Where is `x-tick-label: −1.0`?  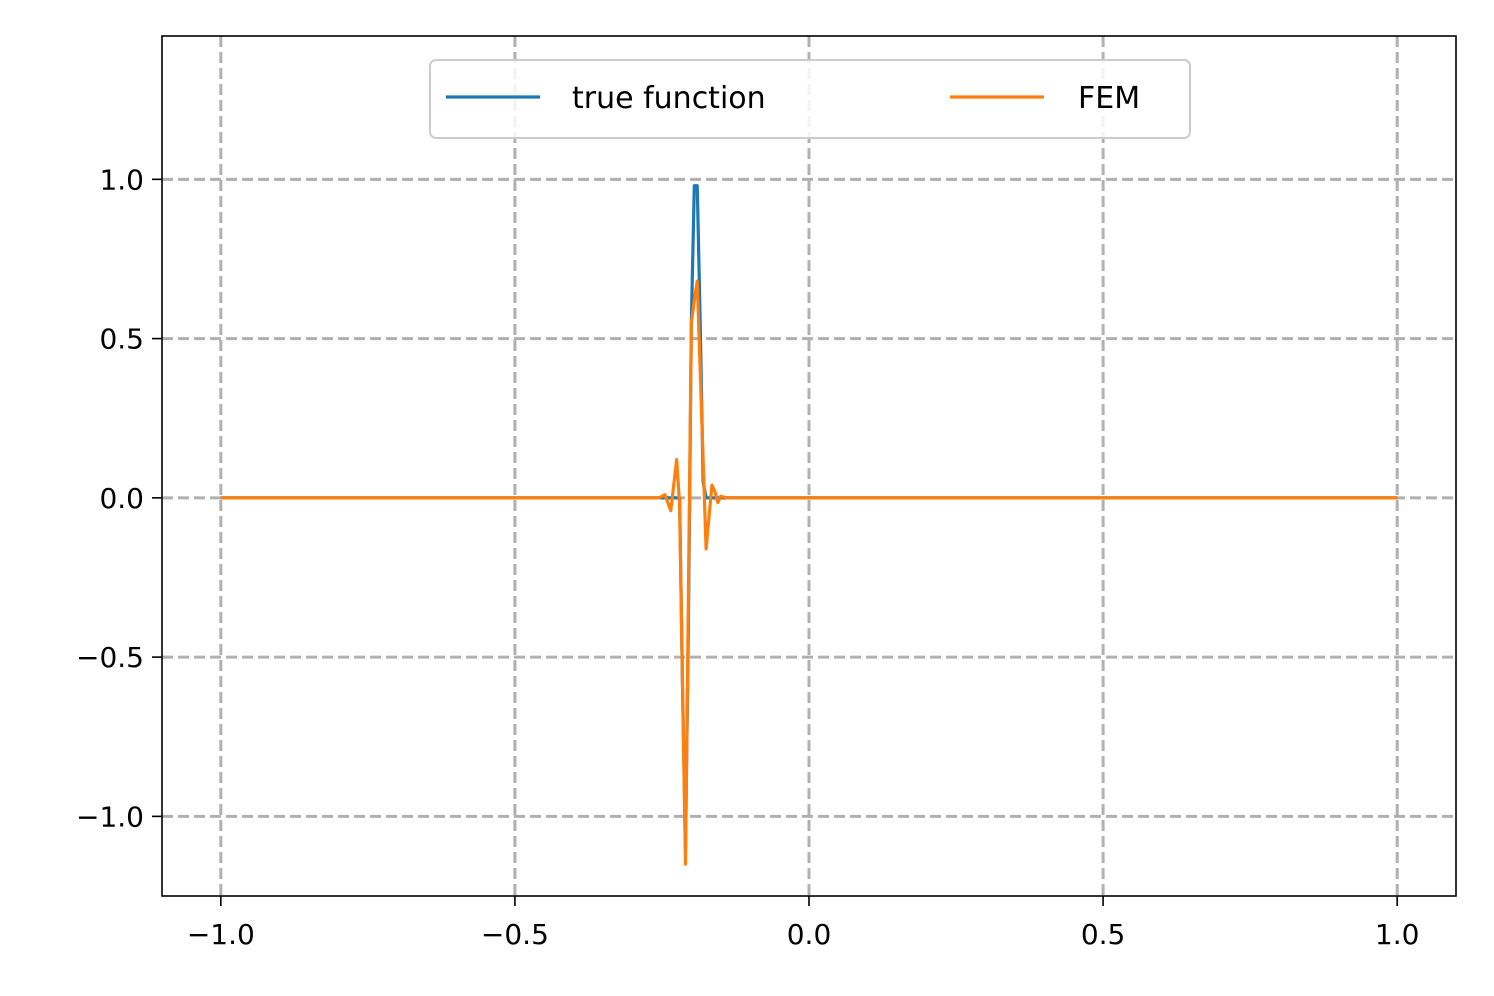 x-tick-label: −1.0 is located at coordinates (221, 934).